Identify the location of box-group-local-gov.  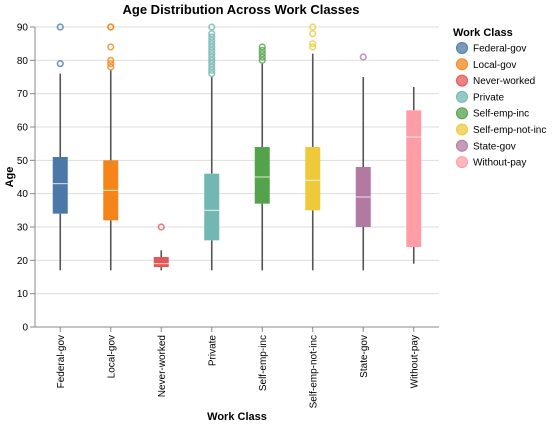
(111, 147).